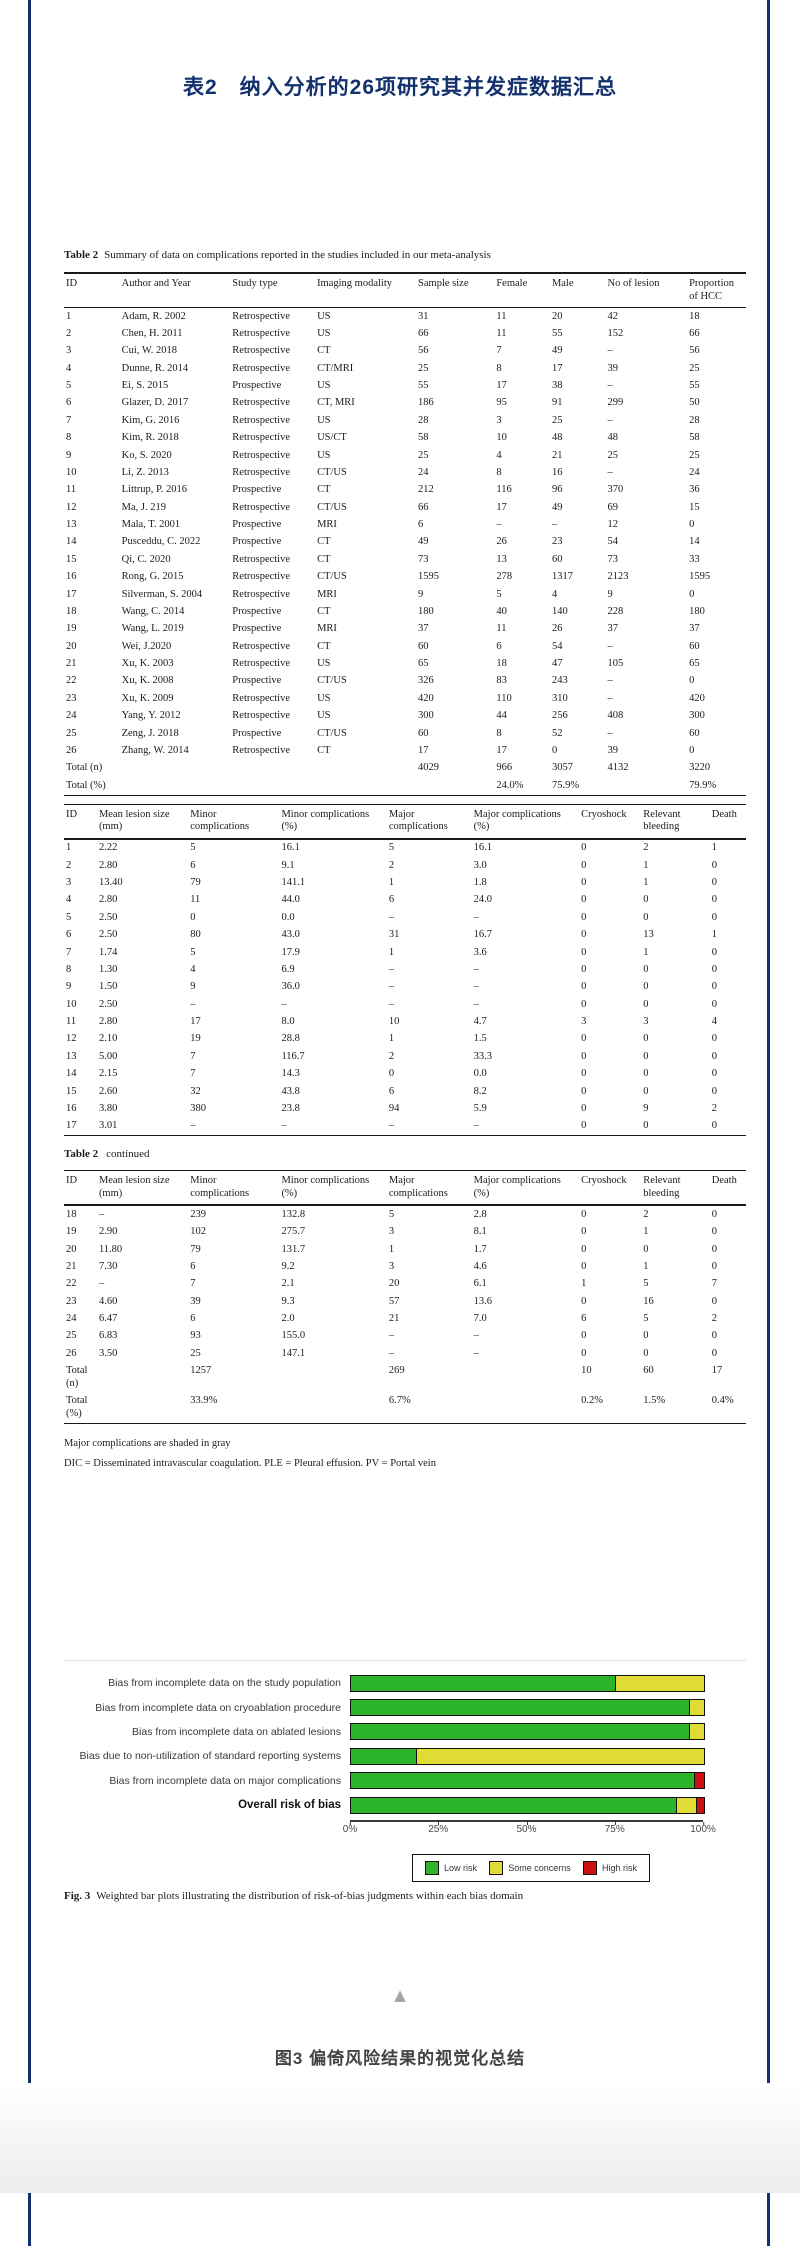 The width and height of the screenshot is (800, 2246). Describe the element at coordinates (499, 368) in the screenshot. I see `table-cell: 8` at that location.